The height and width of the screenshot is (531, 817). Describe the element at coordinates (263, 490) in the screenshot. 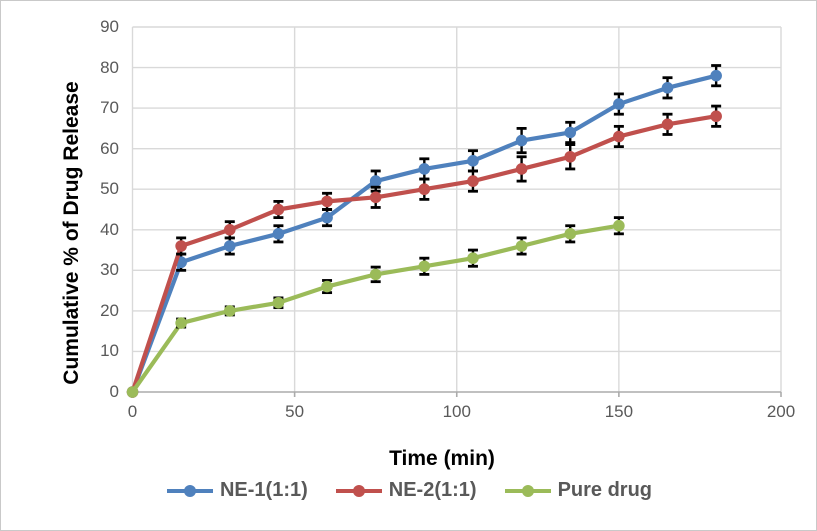

I see `legend-label: NE-1(1:1)` at that location.